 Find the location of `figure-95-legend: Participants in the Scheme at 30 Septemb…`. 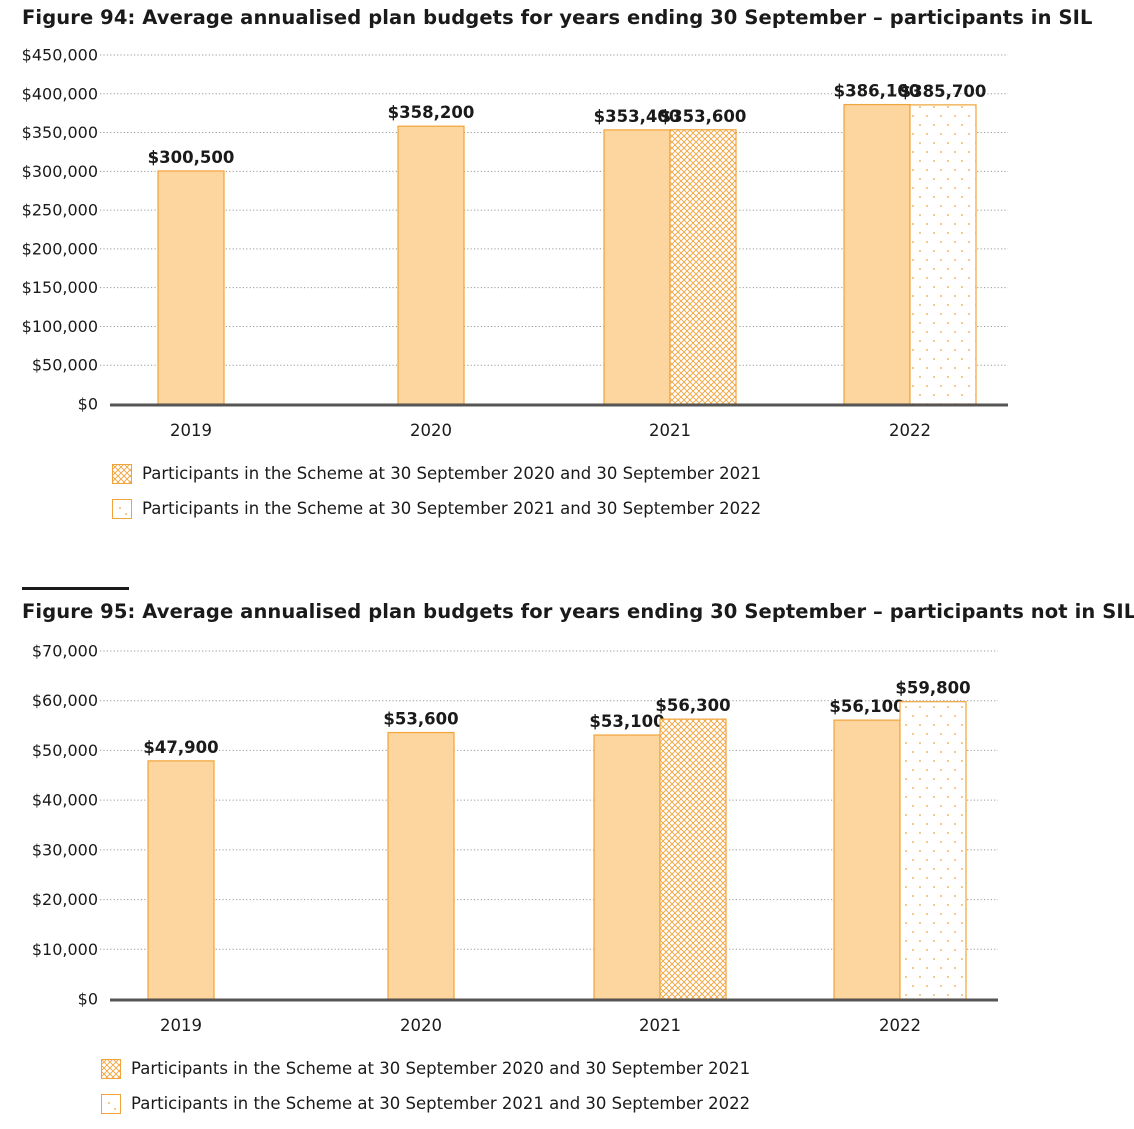

figure-95-legend: Participants in the Scheme at 30 Septemb… is located at coordinates (425, 1086).